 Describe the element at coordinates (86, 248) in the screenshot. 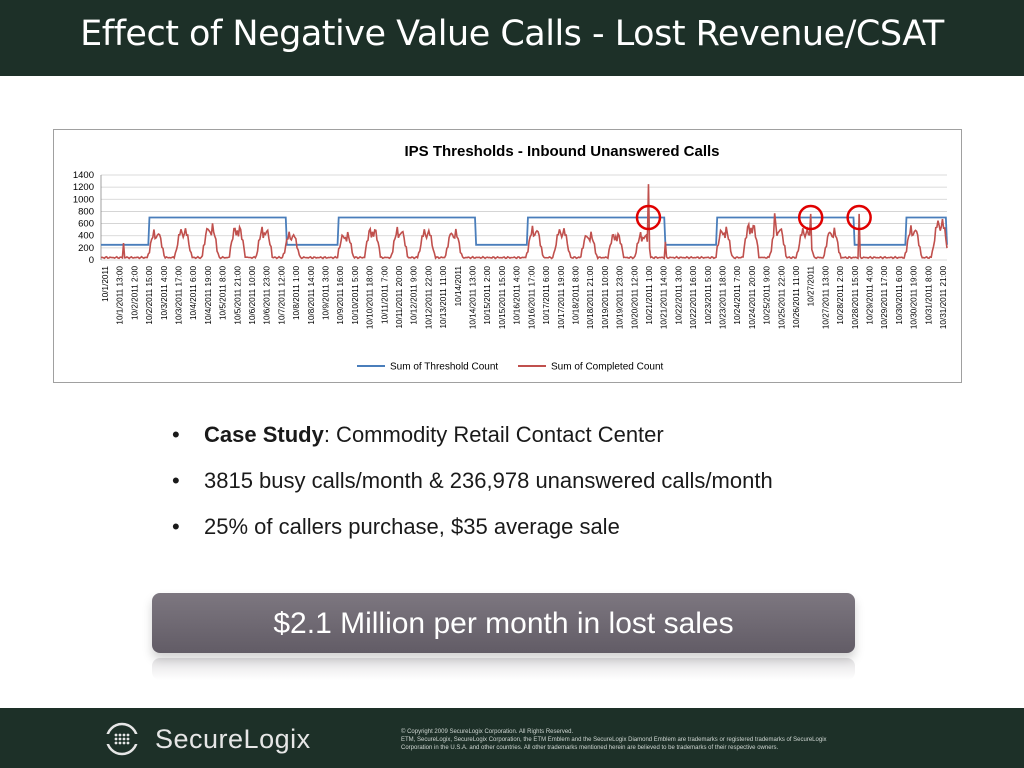

I see `y-tick-label: 200` at that location.